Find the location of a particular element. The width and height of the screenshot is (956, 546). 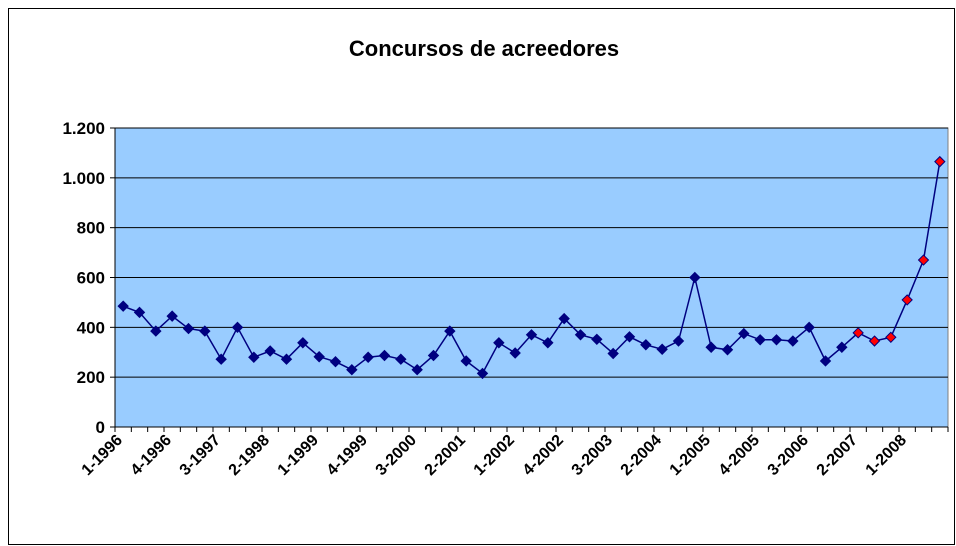

y-tick-label: 0 is located at coordinates (100, 427).